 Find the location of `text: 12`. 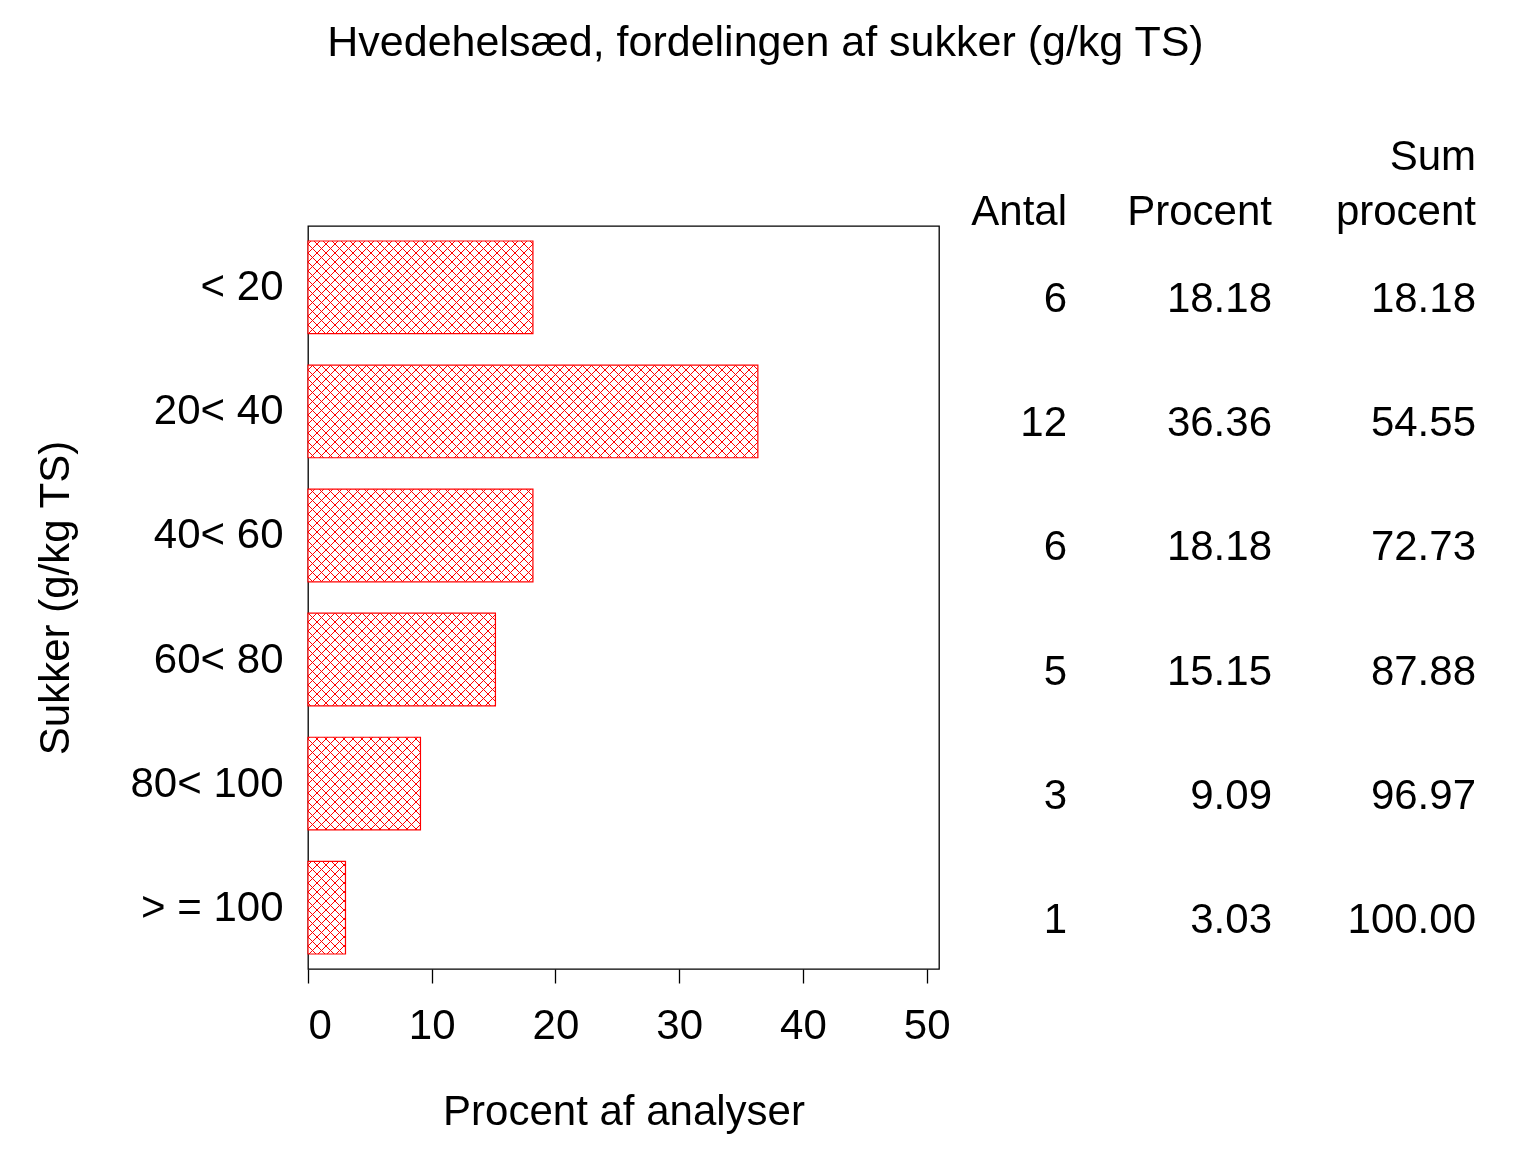

text: 12 is located at coordinates (1043, 422).